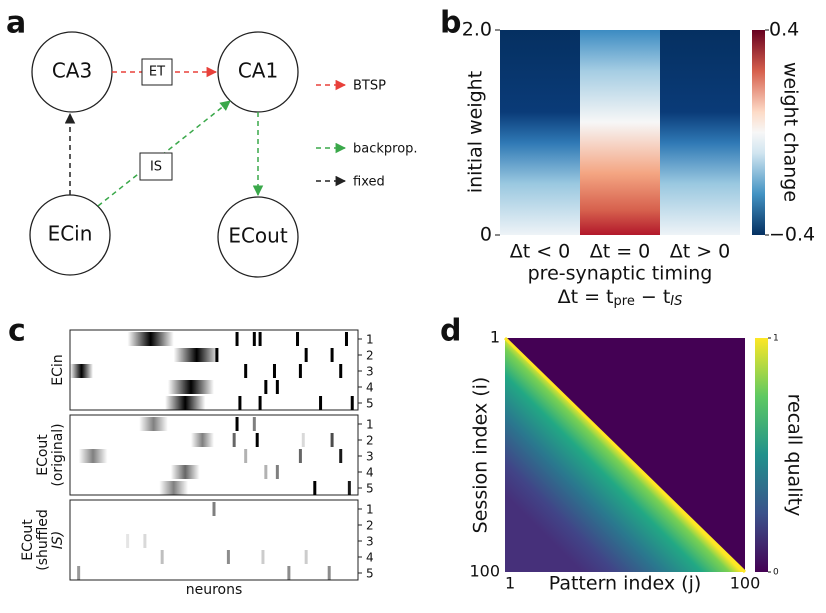 This screenshot has height=613, width=826. What do you see at coordinates (157, 72) in the screenshot?
I see `edge-box` at bounding box center [157, 72].